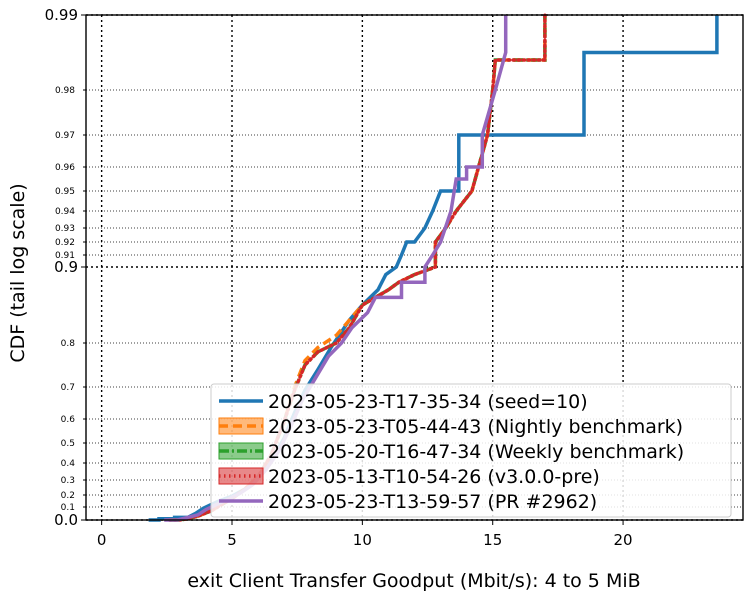 This screenshot has width=750, height=604. I want to click on y-tick-label: 0.6, so click(68, 420).